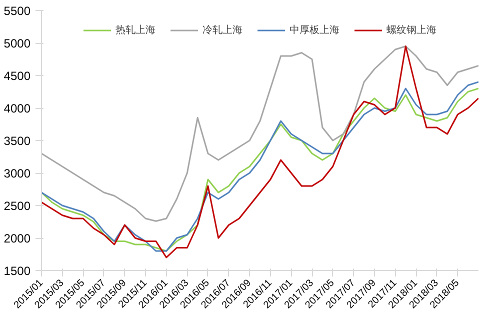 The height and width of the screenshot is (317, 498). I want to click on y-tick-label: 1500, so click(17, 271).